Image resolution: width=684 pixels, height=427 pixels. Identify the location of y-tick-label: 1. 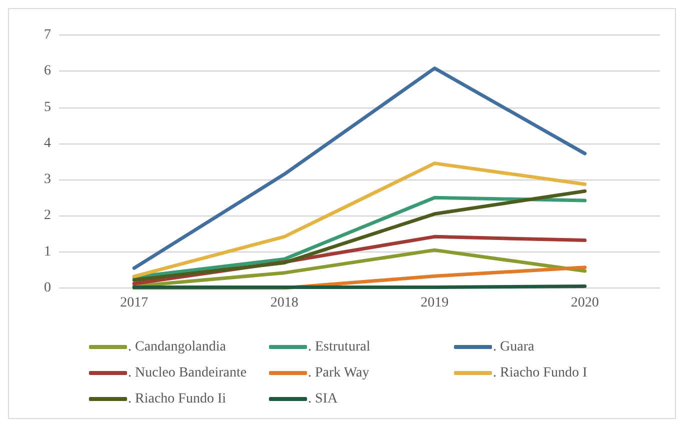
(47, 252).